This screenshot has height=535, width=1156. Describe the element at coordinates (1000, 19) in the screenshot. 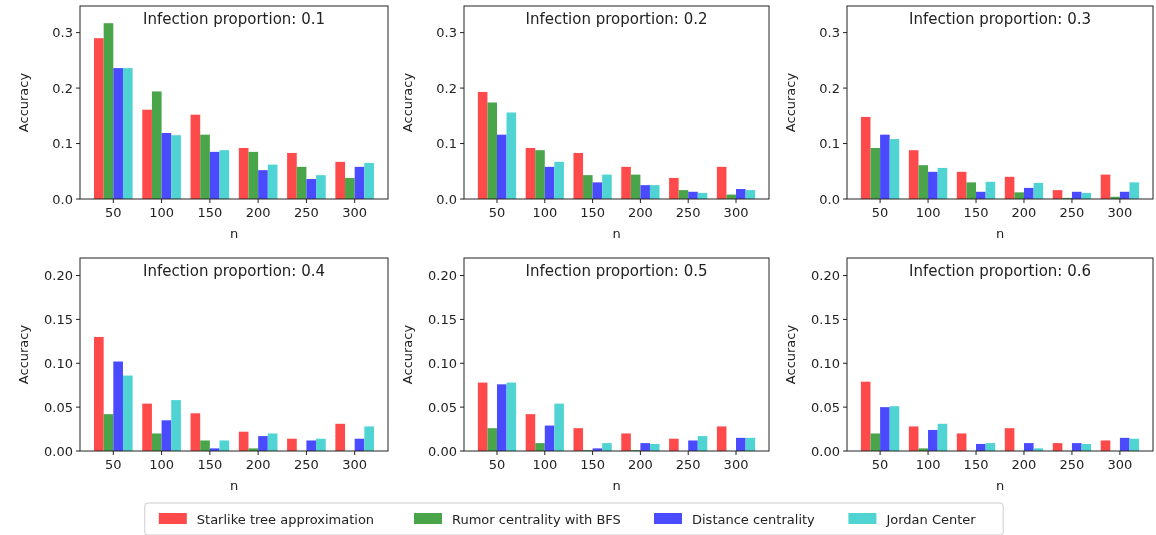

I see `chart-title: Infection proportion: 0.3` at that location.